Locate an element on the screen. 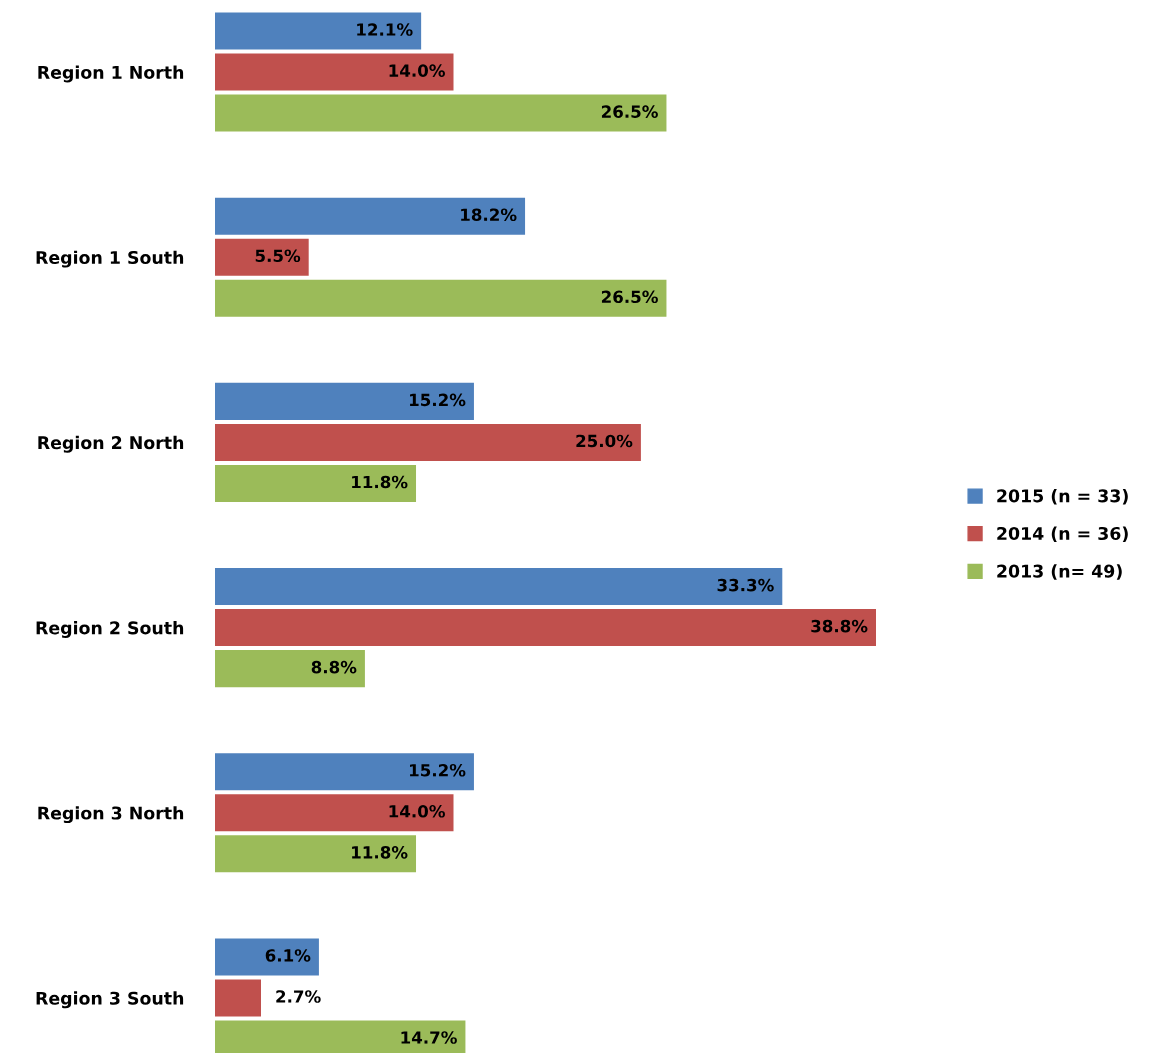 The height and width of the screenshot is (1053, 1150). legend-label: 2014 (n = 36) is located at coordinates (1062, 534).